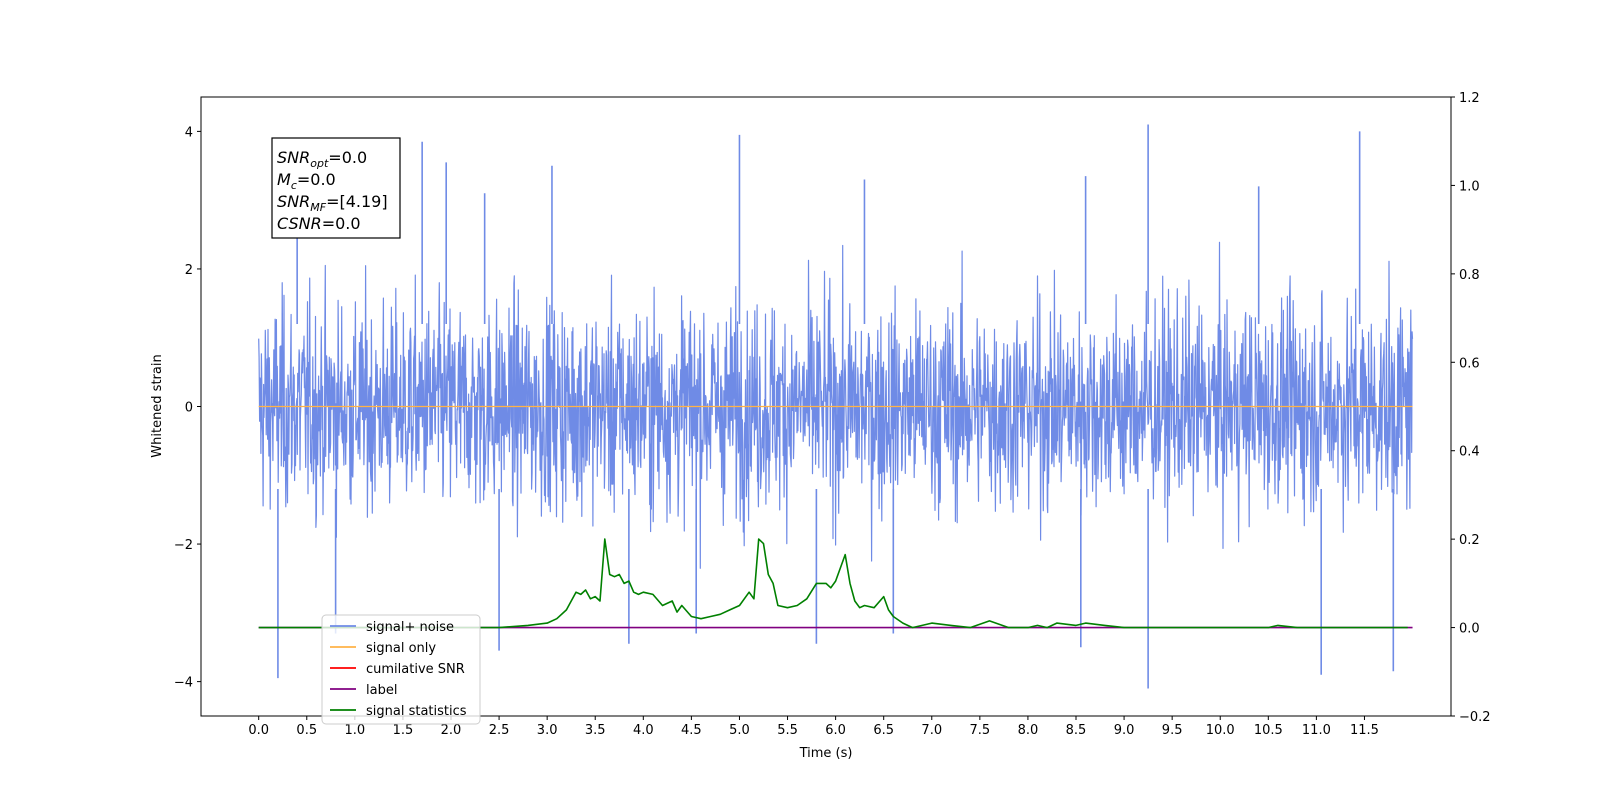 This screenshot has height=800, width=1600. Describe the element at coordinates (691, 730) in the screenshot. I see `x-tick-label: 4.5` at that location.